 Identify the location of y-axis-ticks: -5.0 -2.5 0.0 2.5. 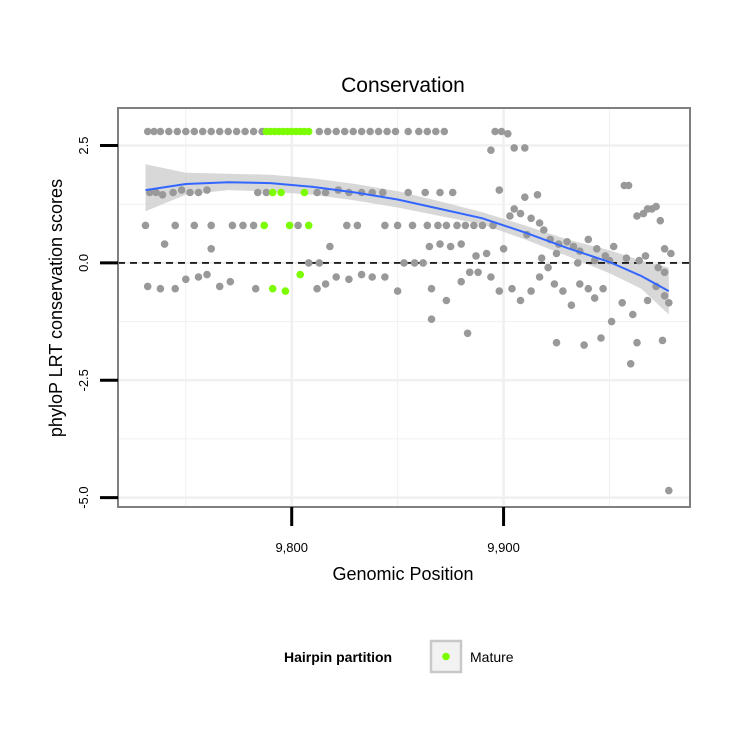
(97, 323).